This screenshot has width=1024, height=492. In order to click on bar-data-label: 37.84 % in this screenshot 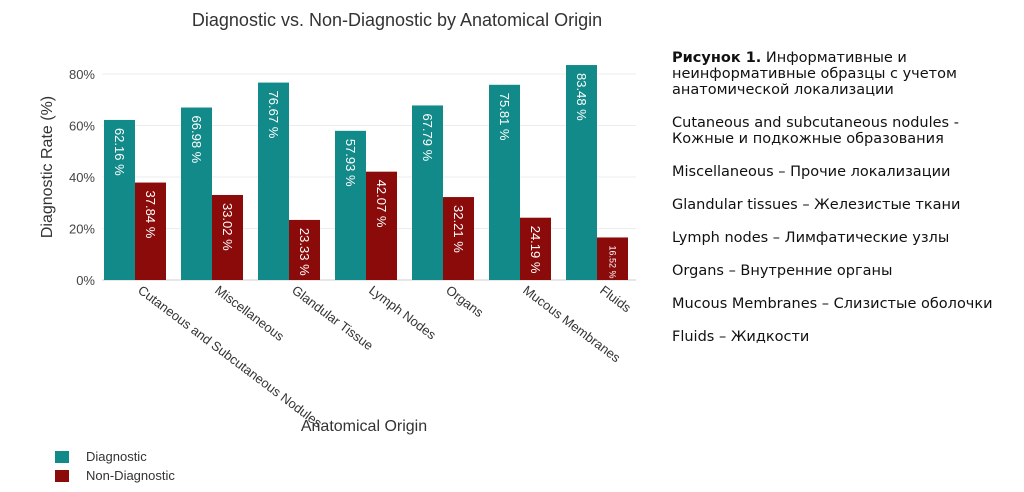, I will do `click(150, 215)`.